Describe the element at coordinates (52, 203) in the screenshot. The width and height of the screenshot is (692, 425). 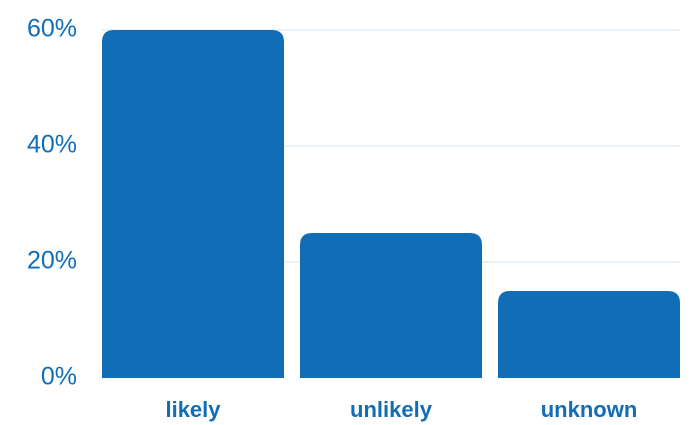
I see `y-axis-tick-labels: 0% 20% 40% 60%` at that location.